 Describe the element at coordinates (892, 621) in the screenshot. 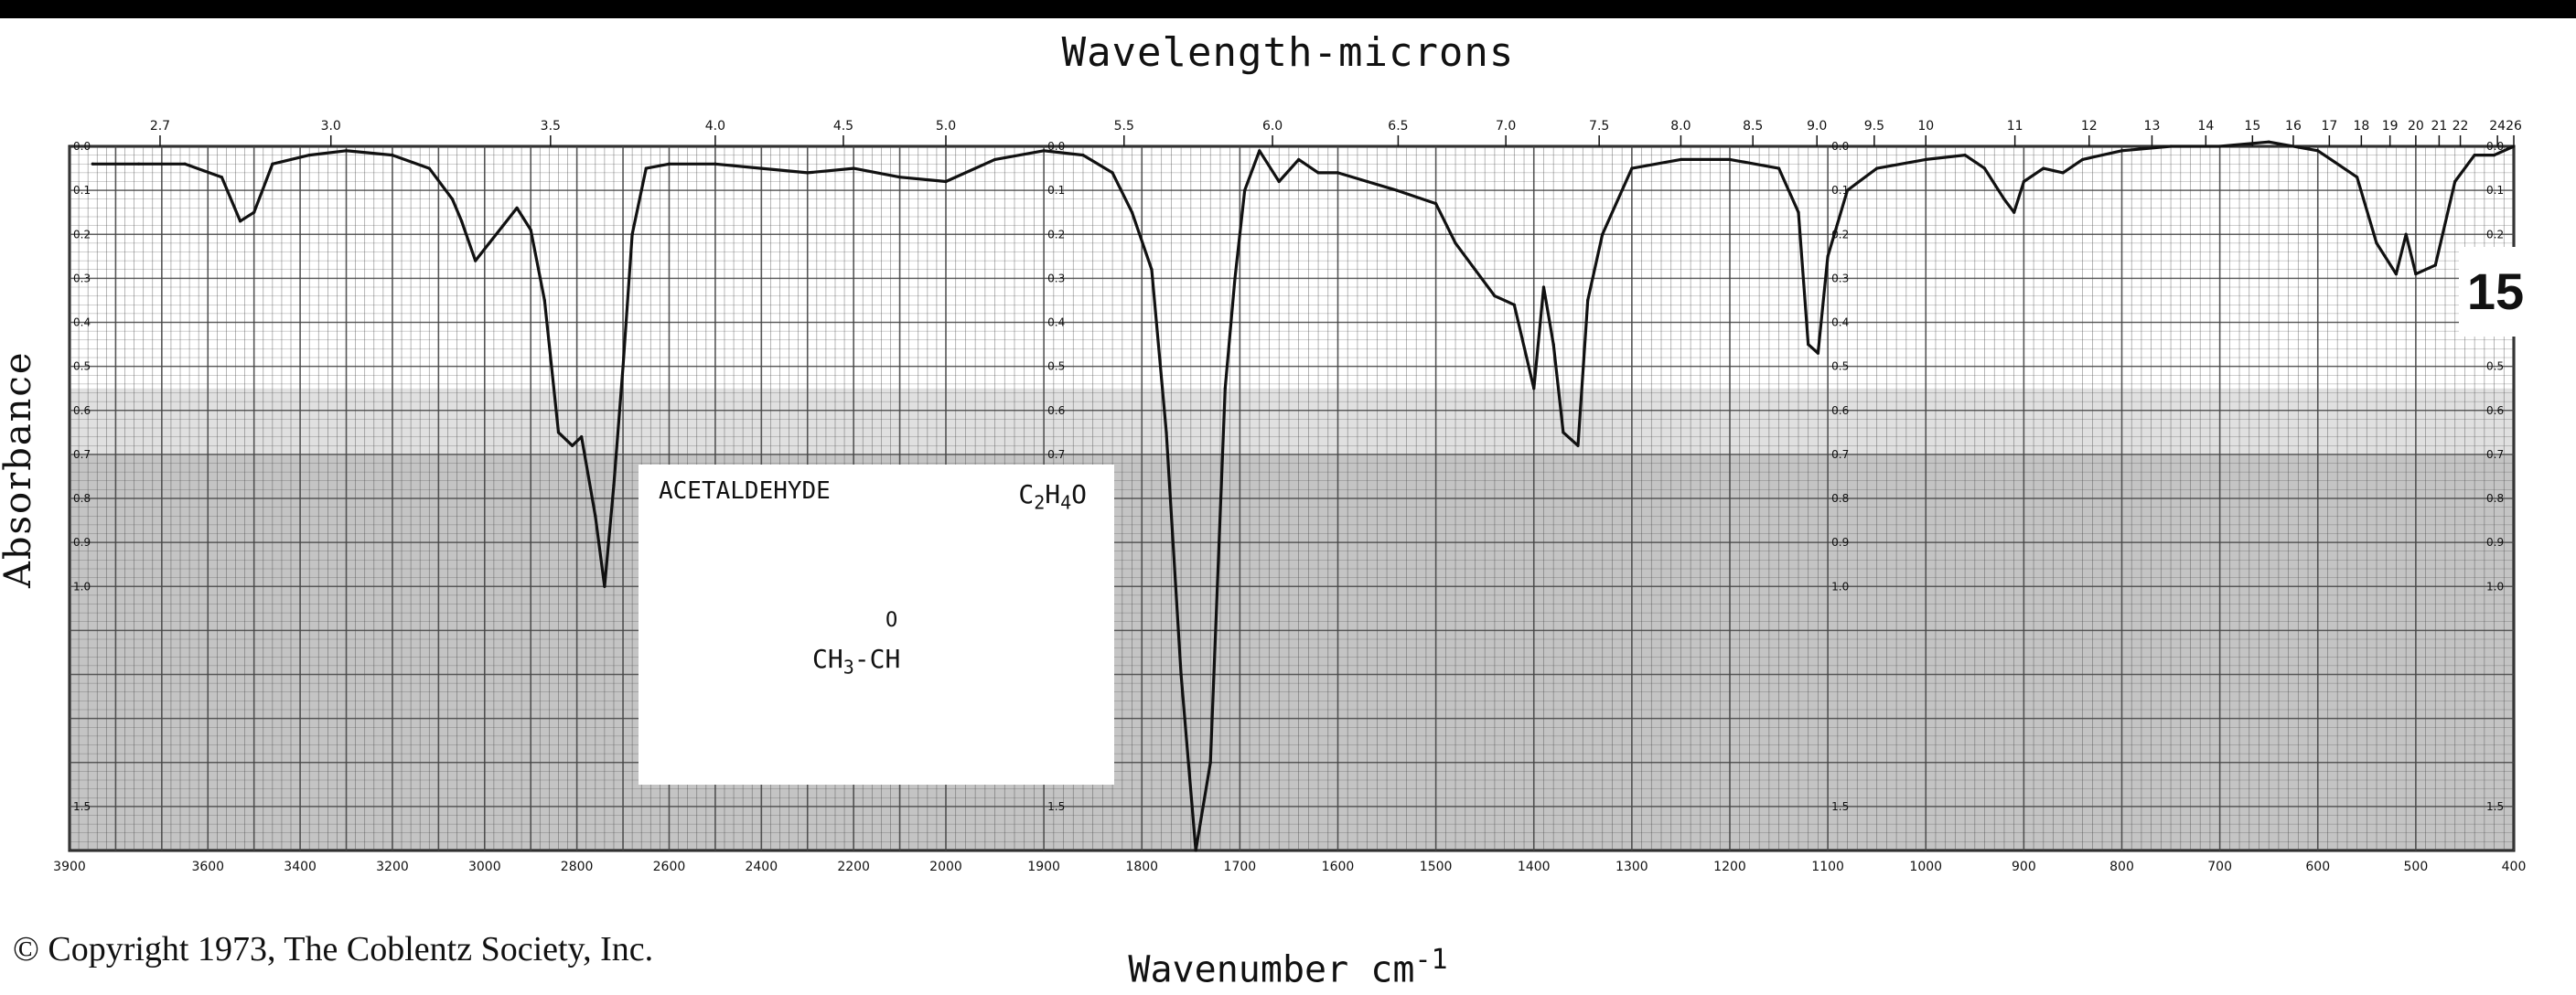

I see `structure-oxygen: O` at that location.